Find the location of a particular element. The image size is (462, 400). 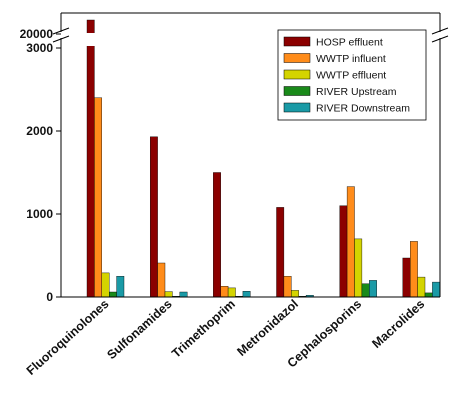

legend-label-river-upstream: RIVER Upstream is located at coordinates (356, 92).